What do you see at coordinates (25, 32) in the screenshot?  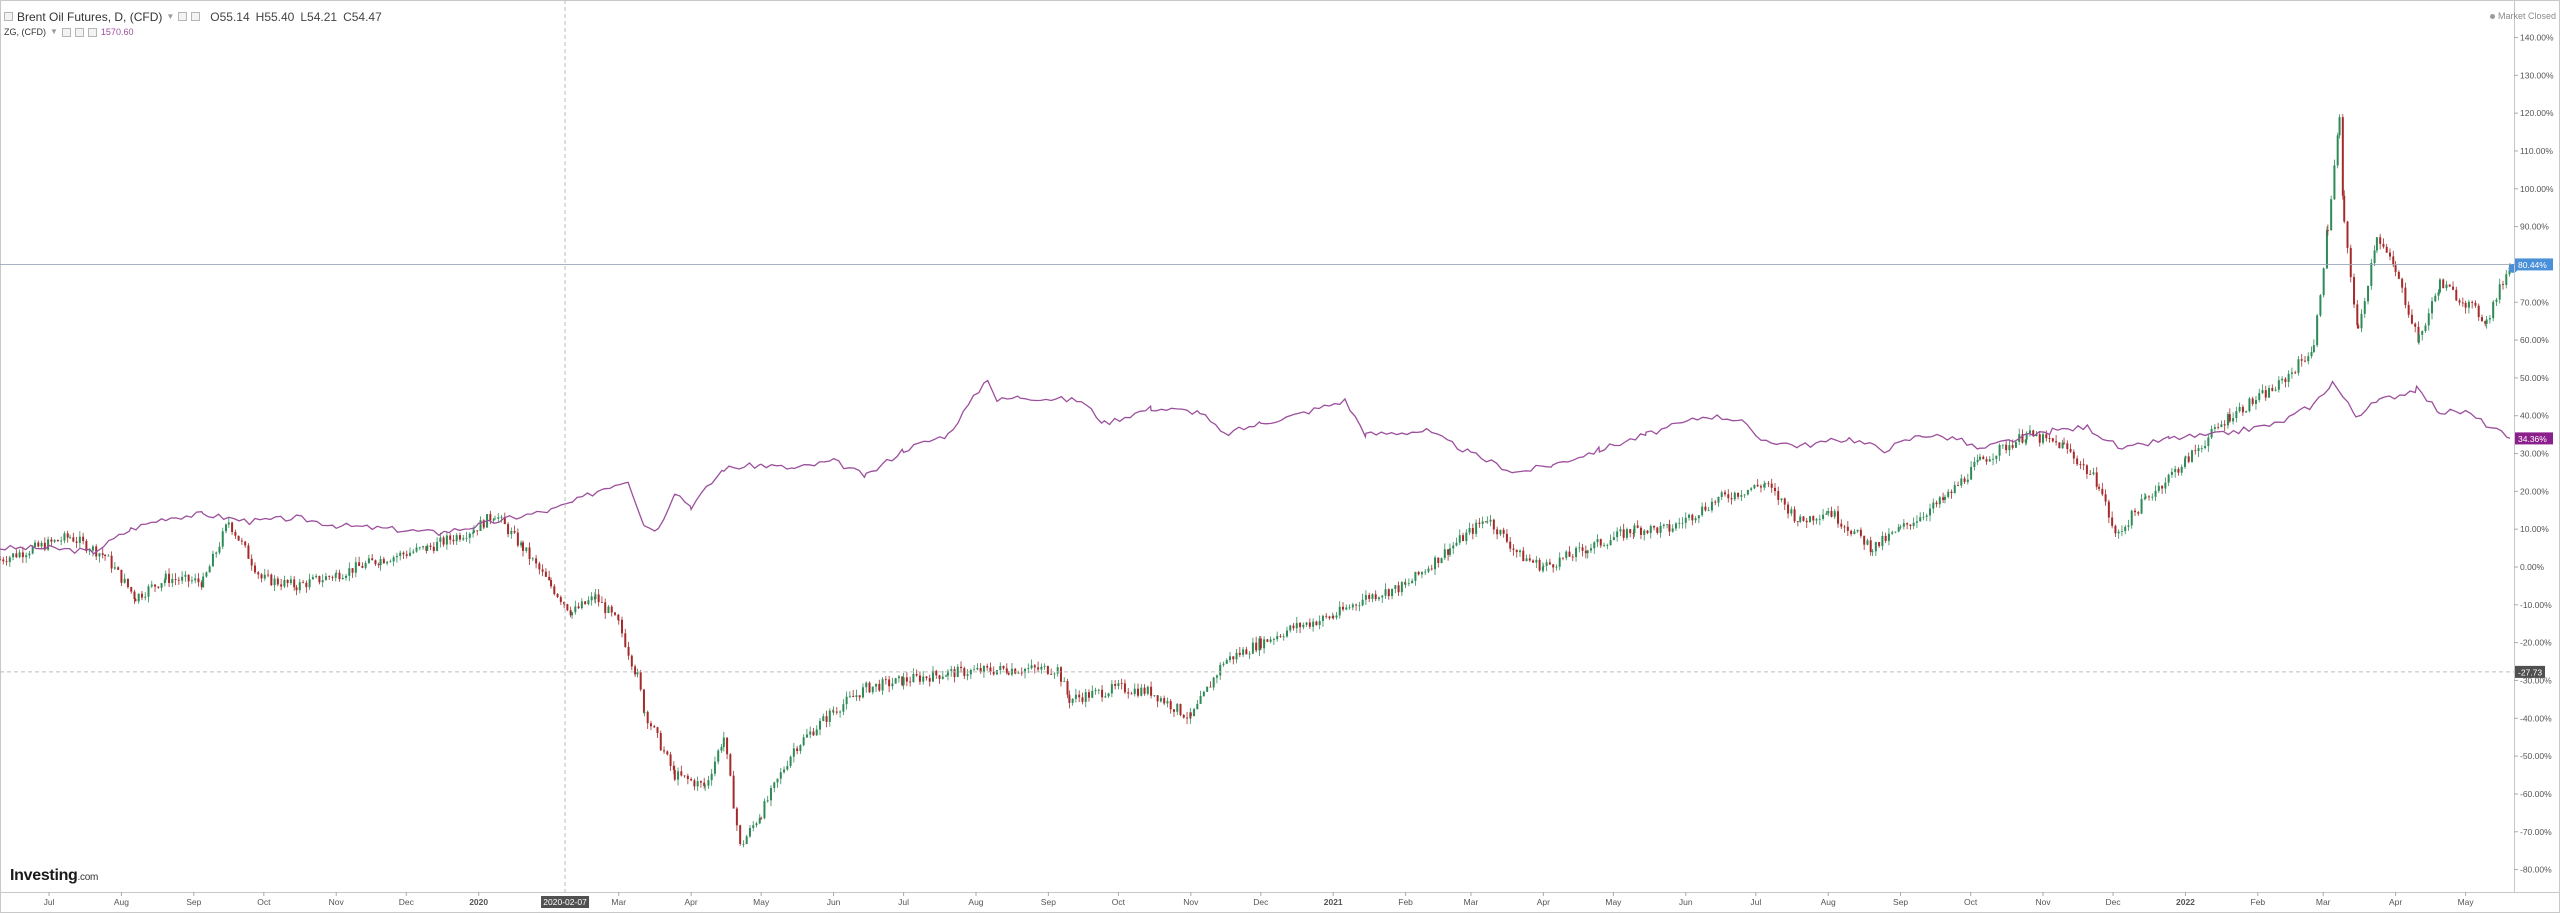 I see `compare-symbol-title: ZG, (CFD)` at bounding box center [25, 32].